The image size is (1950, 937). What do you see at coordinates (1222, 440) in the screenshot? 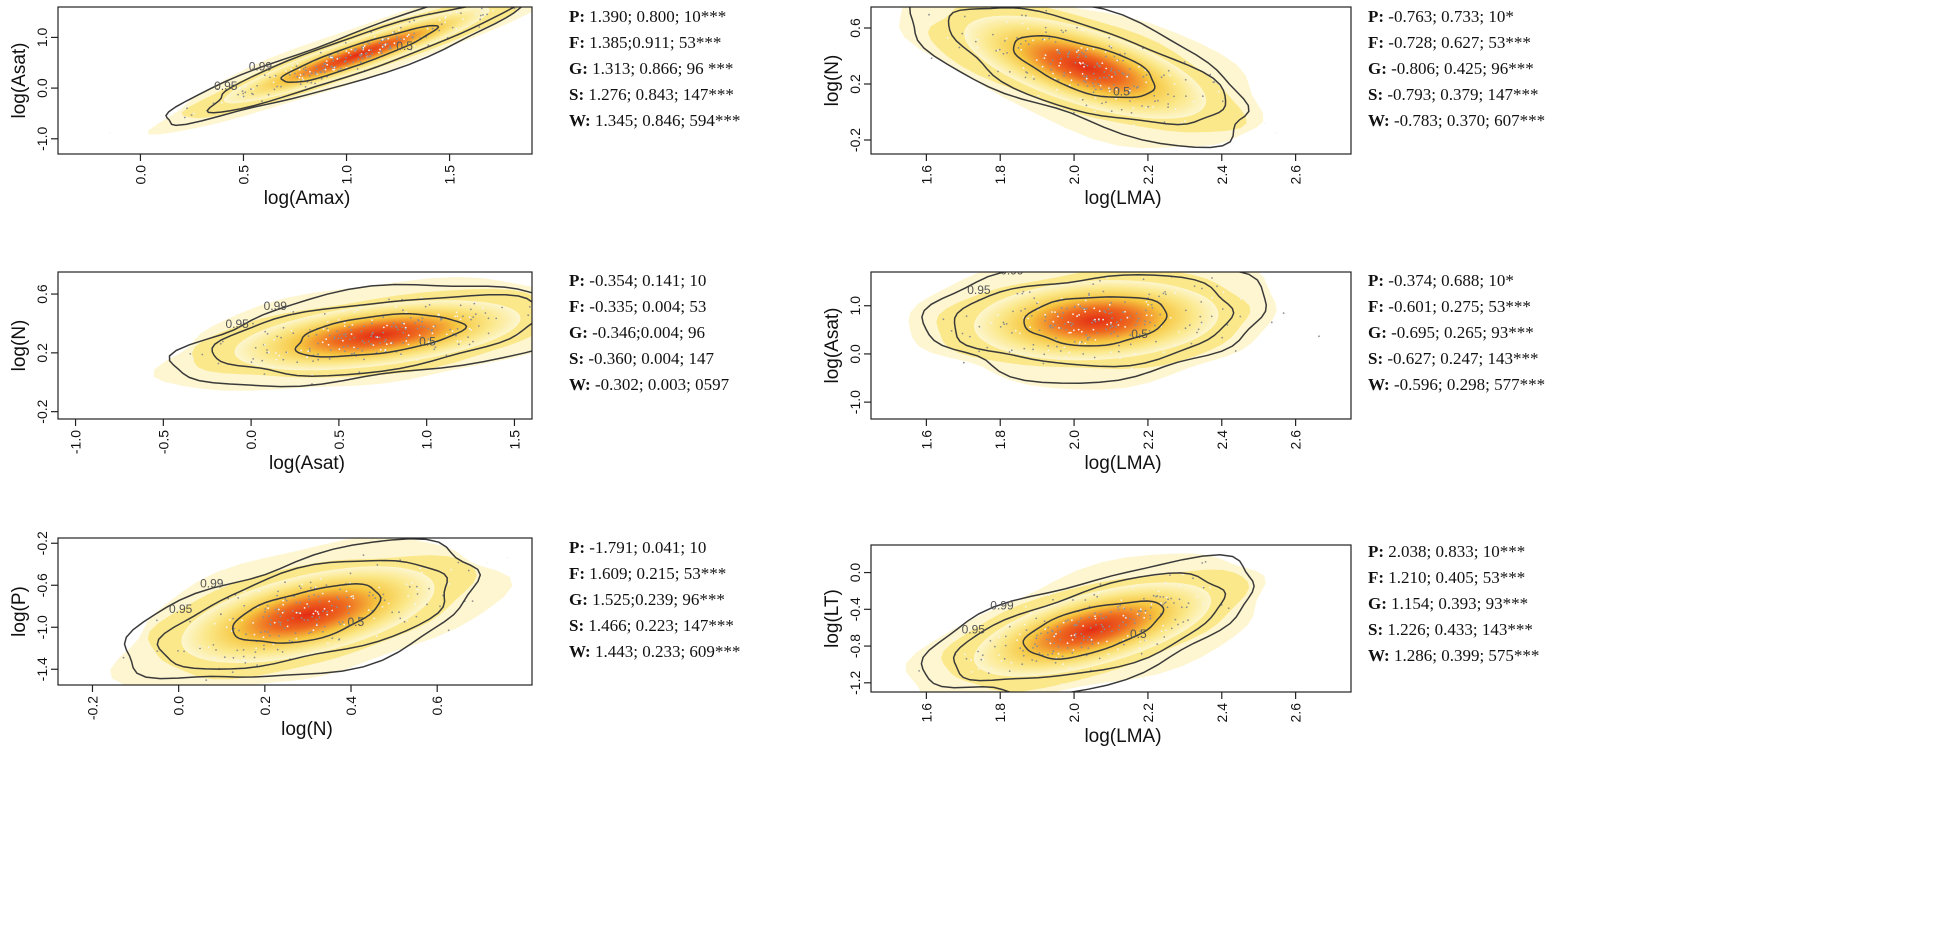
I see `x-tick-label: 2.4` at bounding box center [1222, 440].